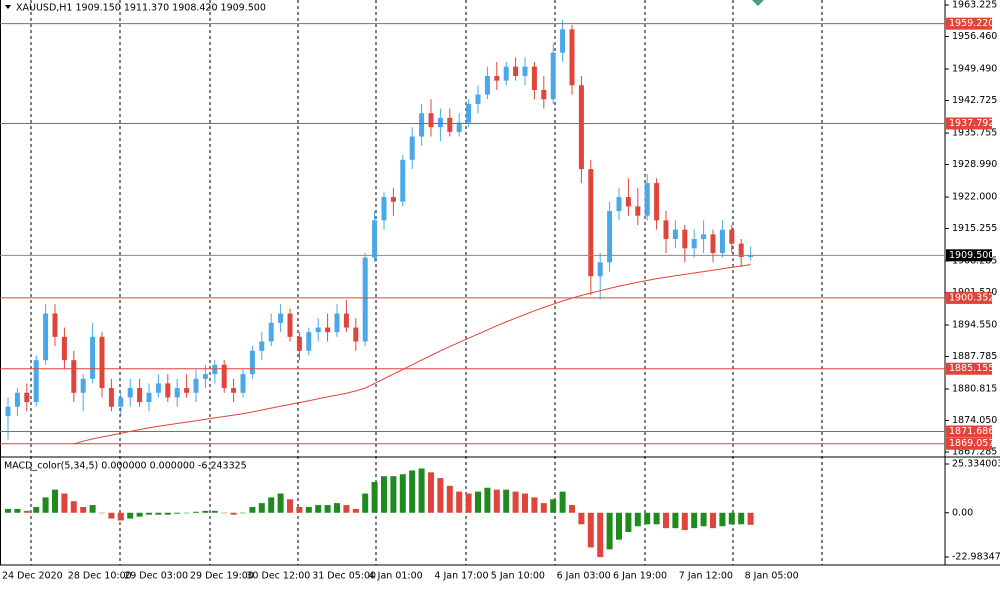 This screenshot has width=1000, height=590. What do you see at coordinates (971, 368) in the screenshot?
I see `level-label: 1885.155` at bounding box center [971, 368].